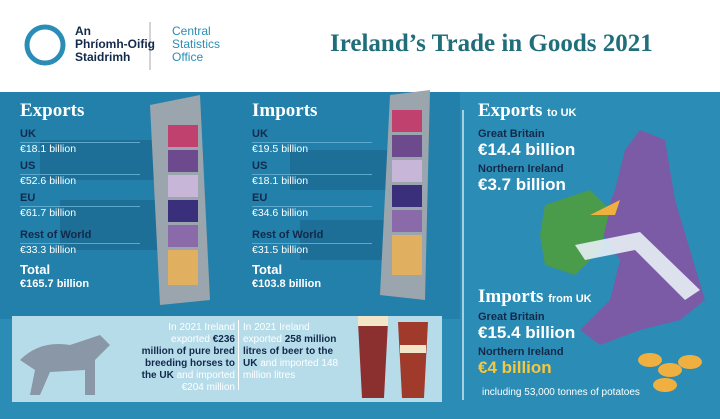 The height and width of the screenshot is (419, 720). I want to click on text: and imported 148 million litres, so click(291, 369).